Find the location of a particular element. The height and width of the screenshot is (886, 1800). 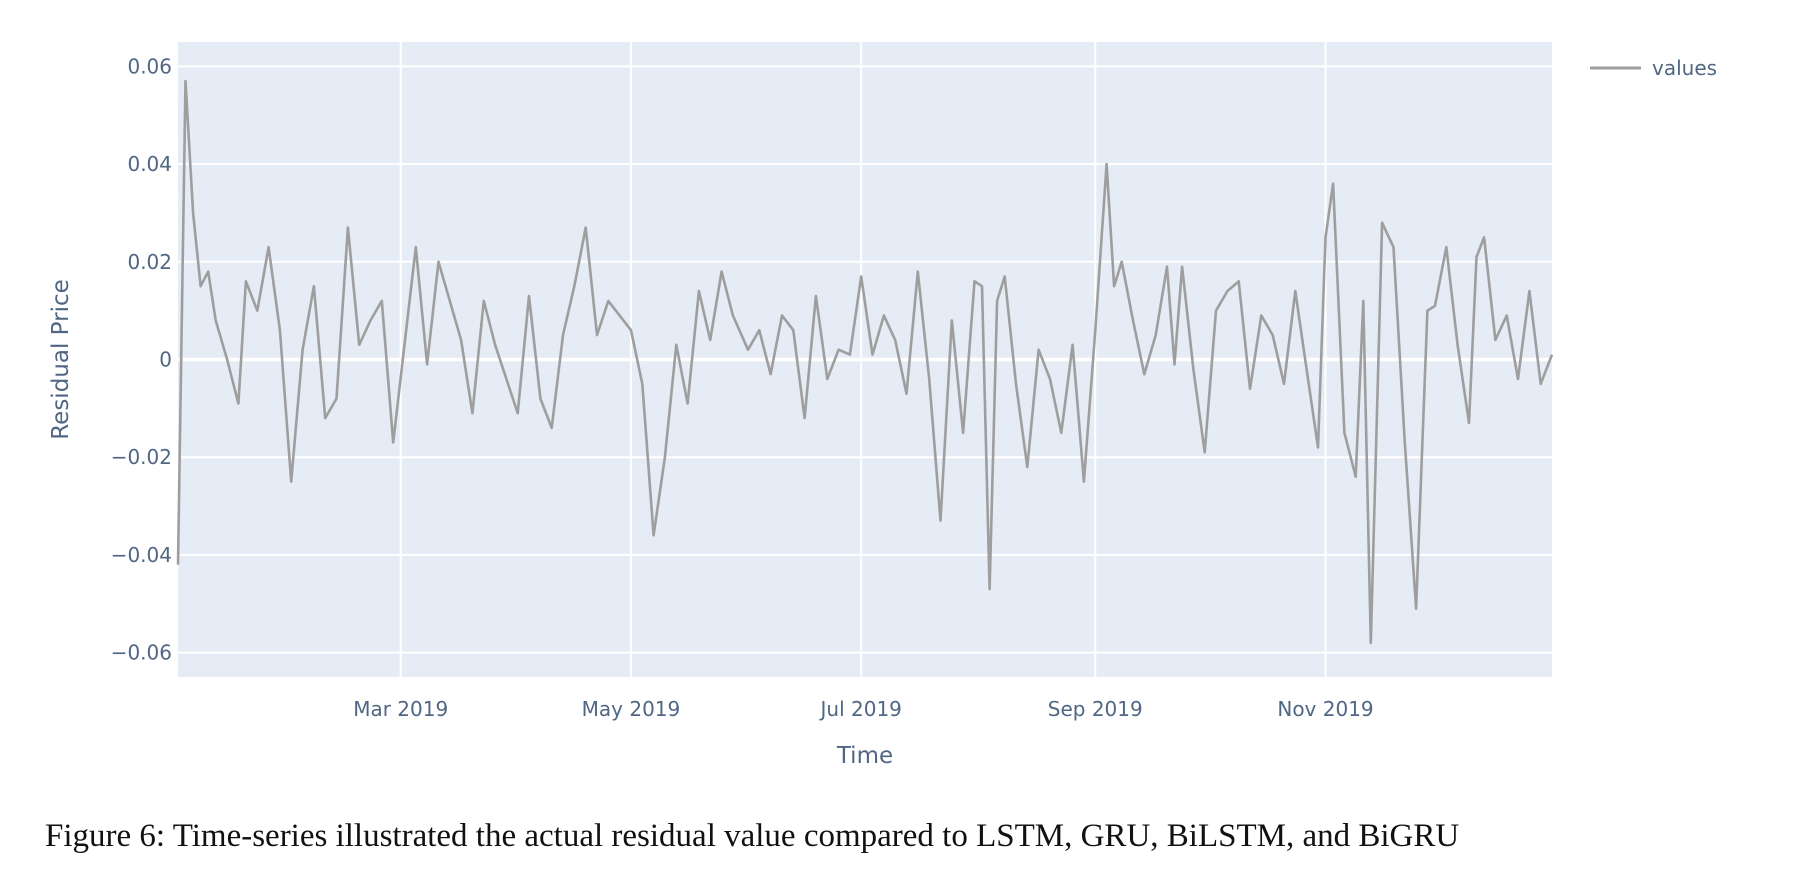

y-tick-label: −0.06 is located at coordinates (141, 653).